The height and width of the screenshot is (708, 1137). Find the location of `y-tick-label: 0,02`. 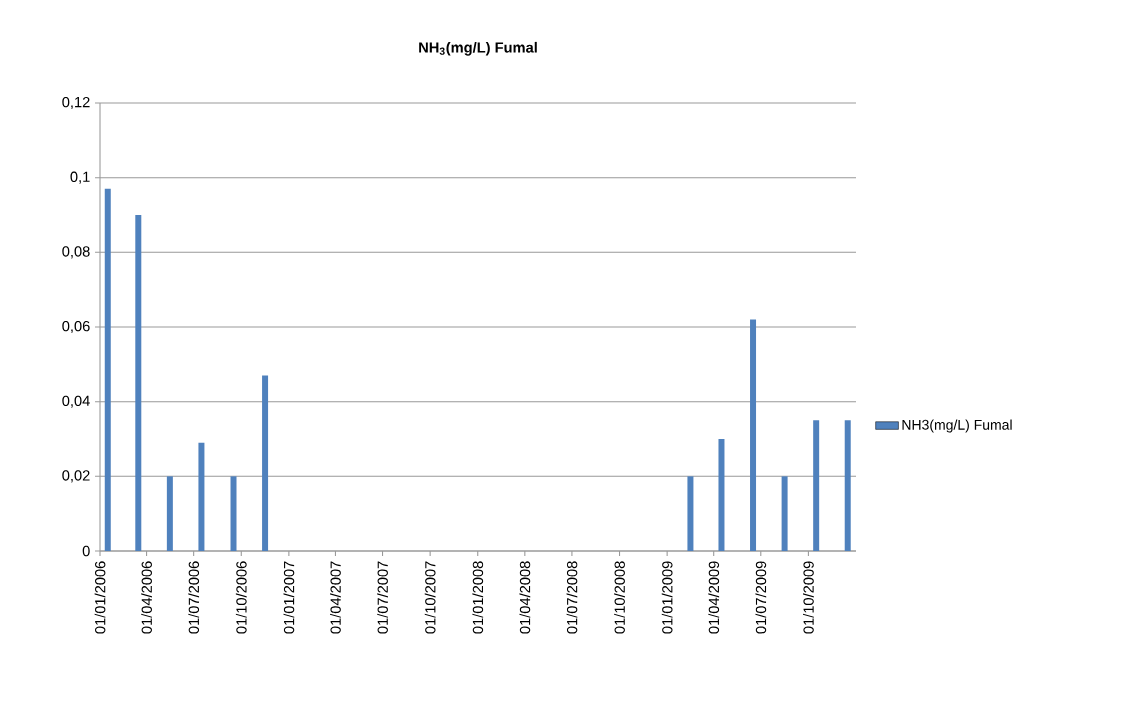

y-tick-label: 0,02 is located at coordinates (76, 476).